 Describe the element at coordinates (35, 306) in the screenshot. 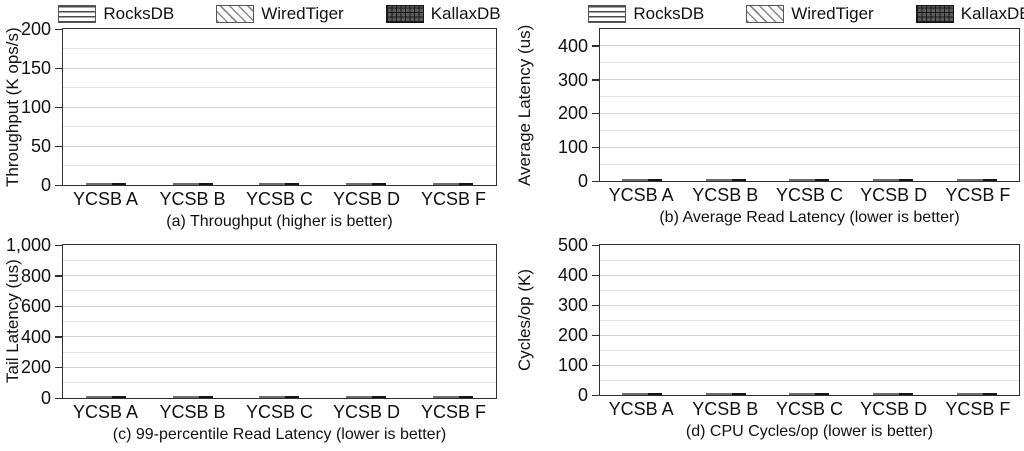

I see `y-tick-label: 600` at that location.